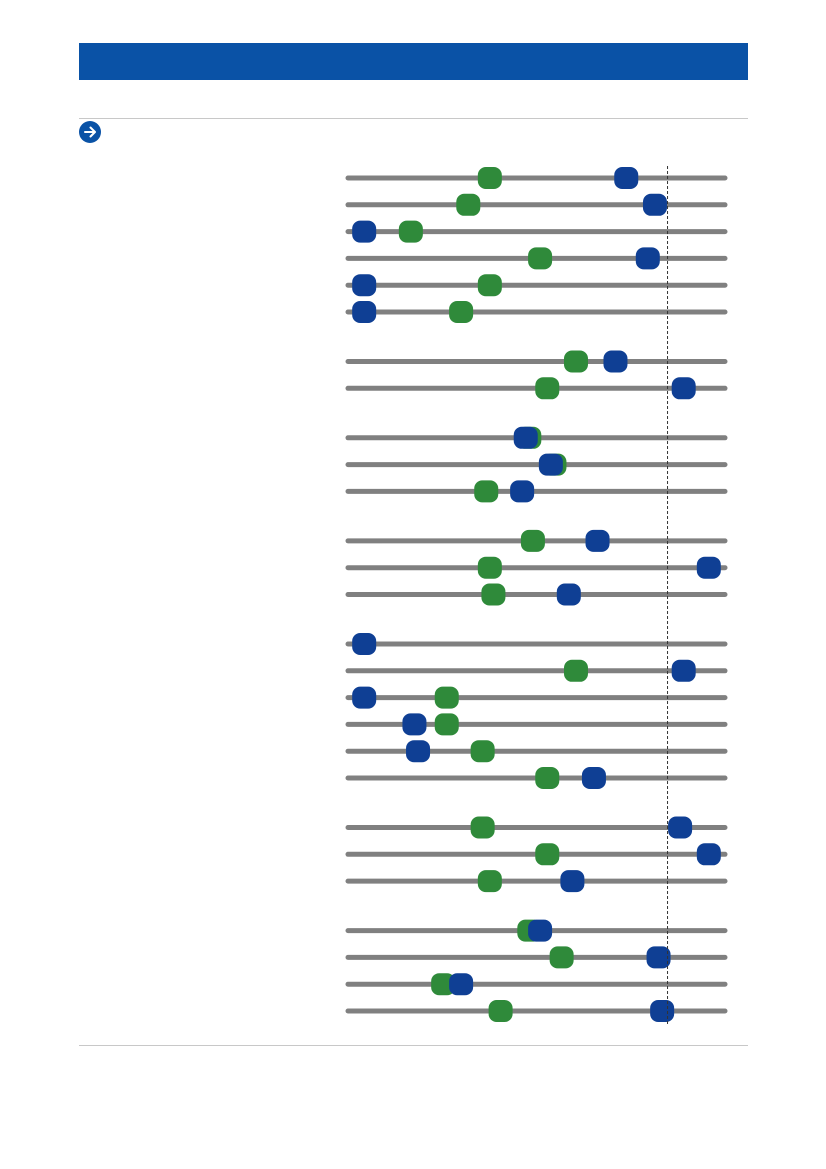 The image size is (826, 1169). Describe the element at coordinates (413, 61) in the screenshot. I see `header-bar` at that location.